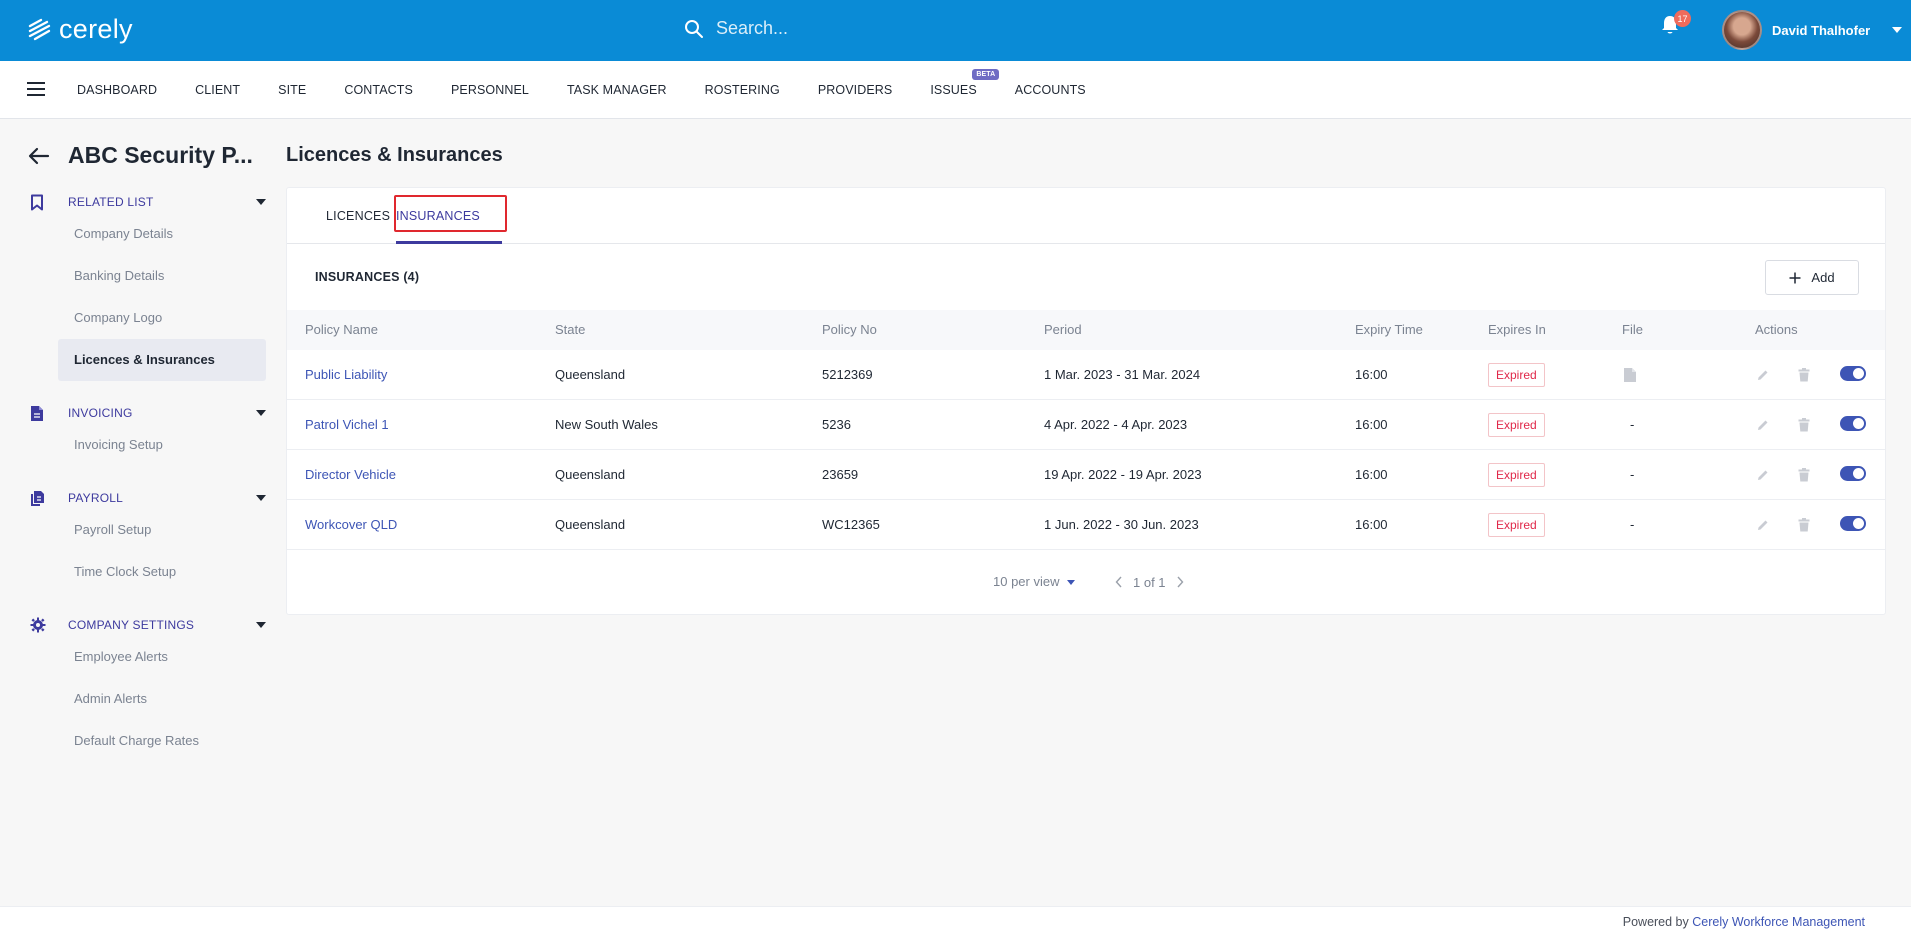 Image resolution: width=1911 pixels, height=936 pixels. What do you see at coordinates (341, 329) in the screenshot?
I see `column-header: Policy Name` at bounding box center [341, 329].